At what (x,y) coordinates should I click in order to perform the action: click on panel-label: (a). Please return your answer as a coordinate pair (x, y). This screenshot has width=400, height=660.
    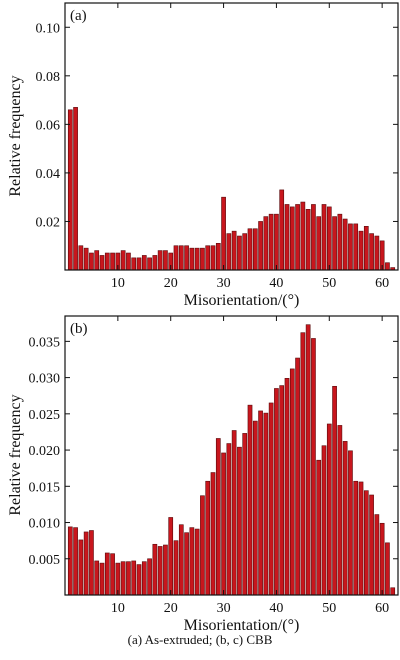
    Looking at the image, I should click on (78, 16).